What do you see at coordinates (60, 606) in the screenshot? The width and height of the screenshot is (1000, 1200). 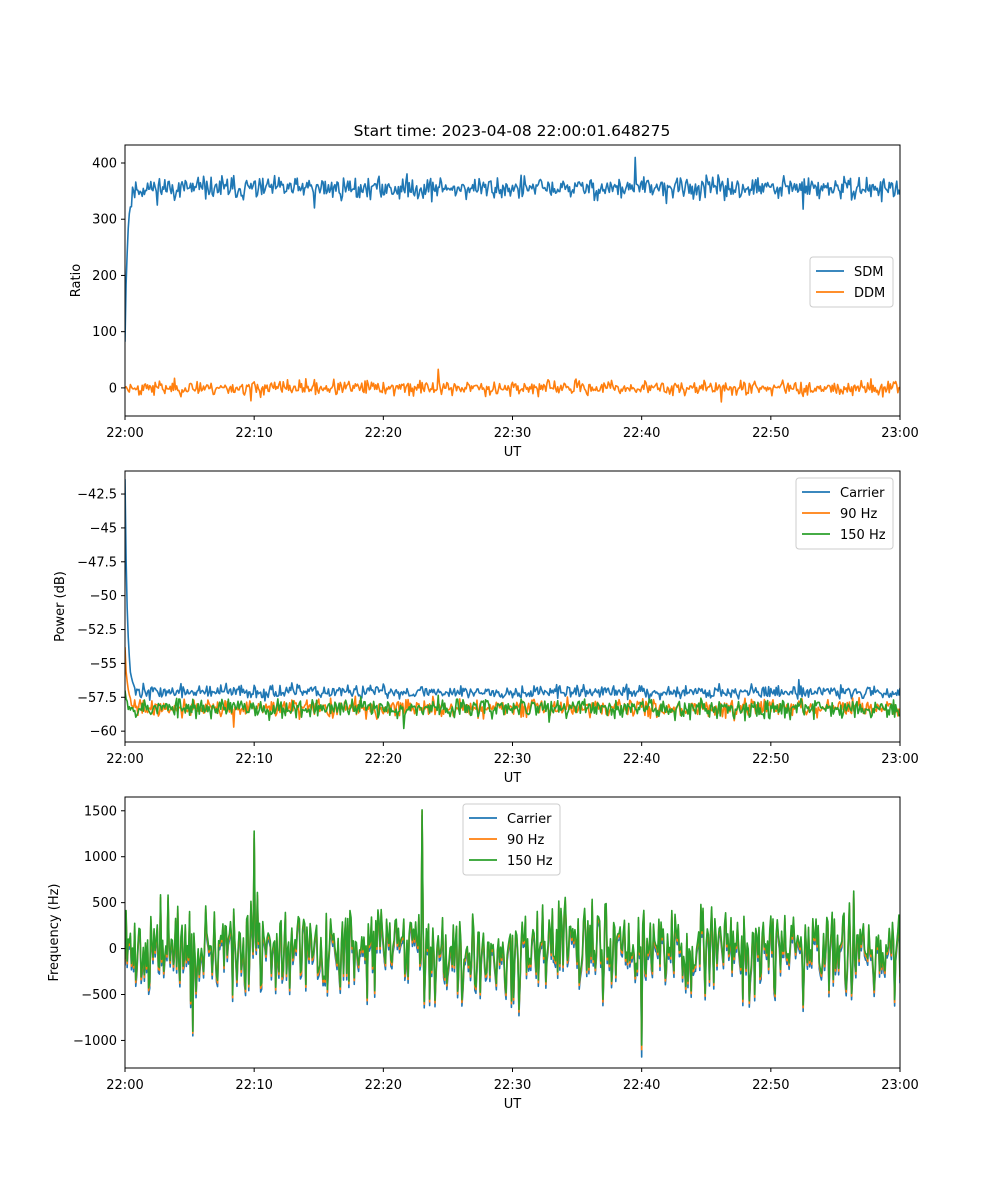 I see `y-axis-label: Power (dB)` at bounding box center [60, 606].